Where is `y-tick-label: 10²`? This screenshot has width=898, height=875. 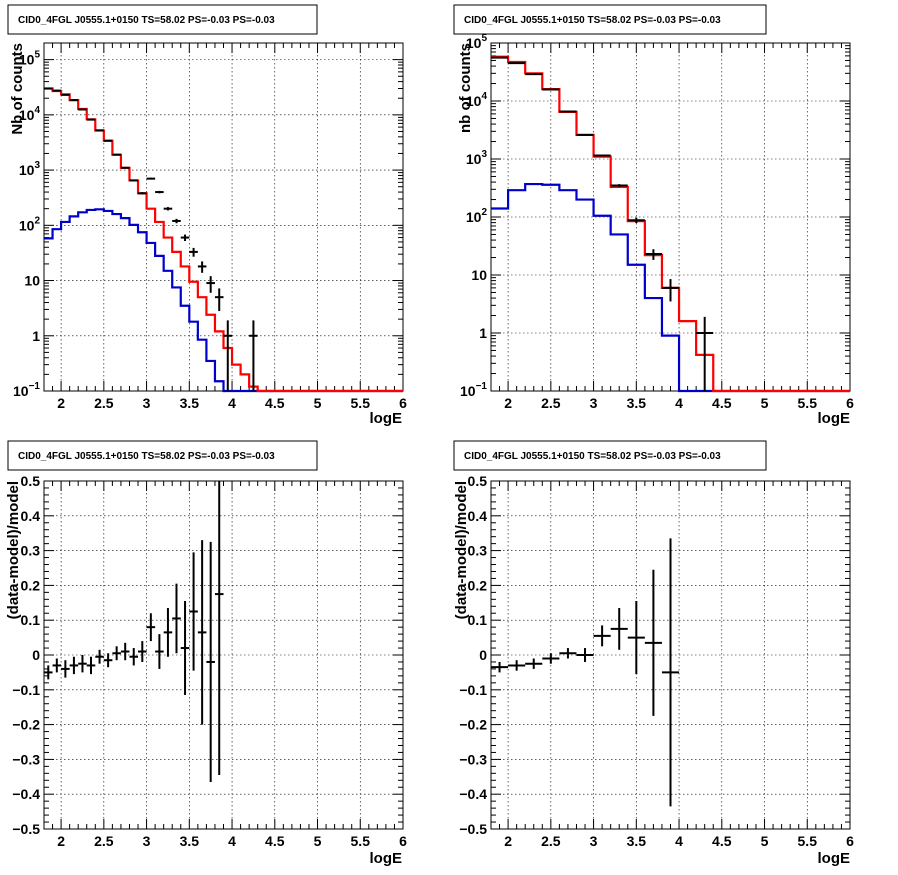
y-tick-label: 10² is located at coordinates (477, 216).